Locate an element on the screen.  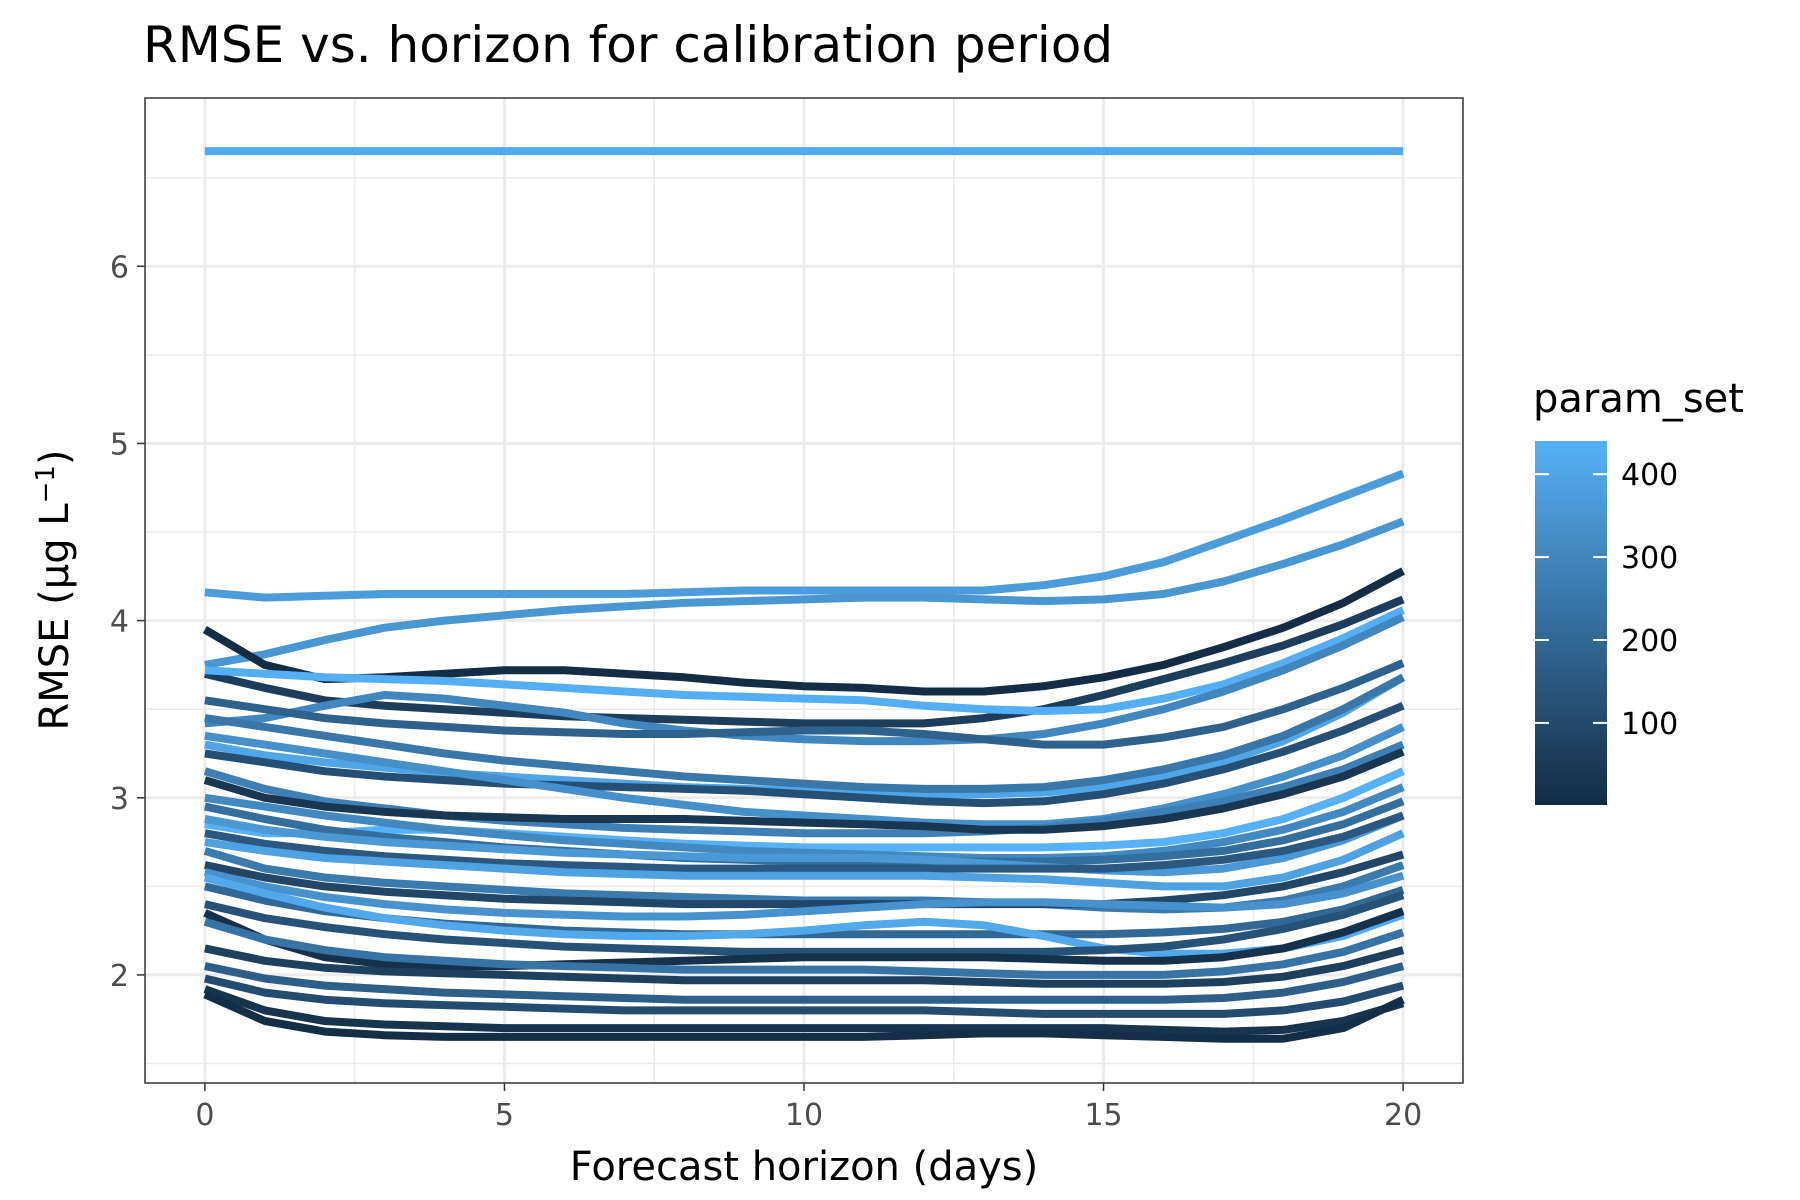
y-axis: 2 3 4 5 6 is located at coordinates (127, 622).